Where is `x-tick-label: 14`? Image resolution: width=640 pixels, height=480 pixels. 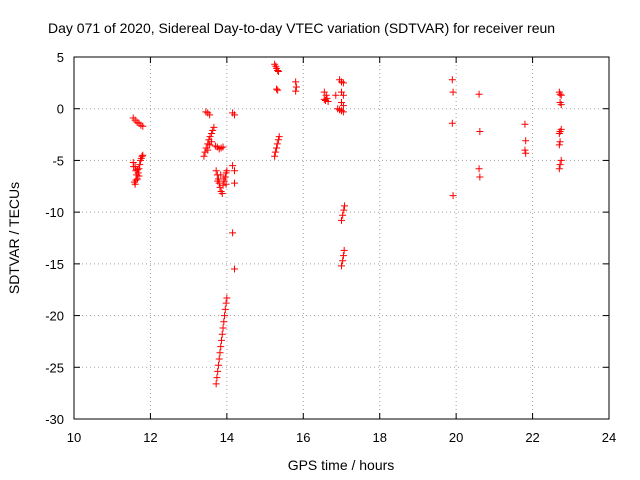 x-tick-label: 14 is located at coordinates (227, 437).